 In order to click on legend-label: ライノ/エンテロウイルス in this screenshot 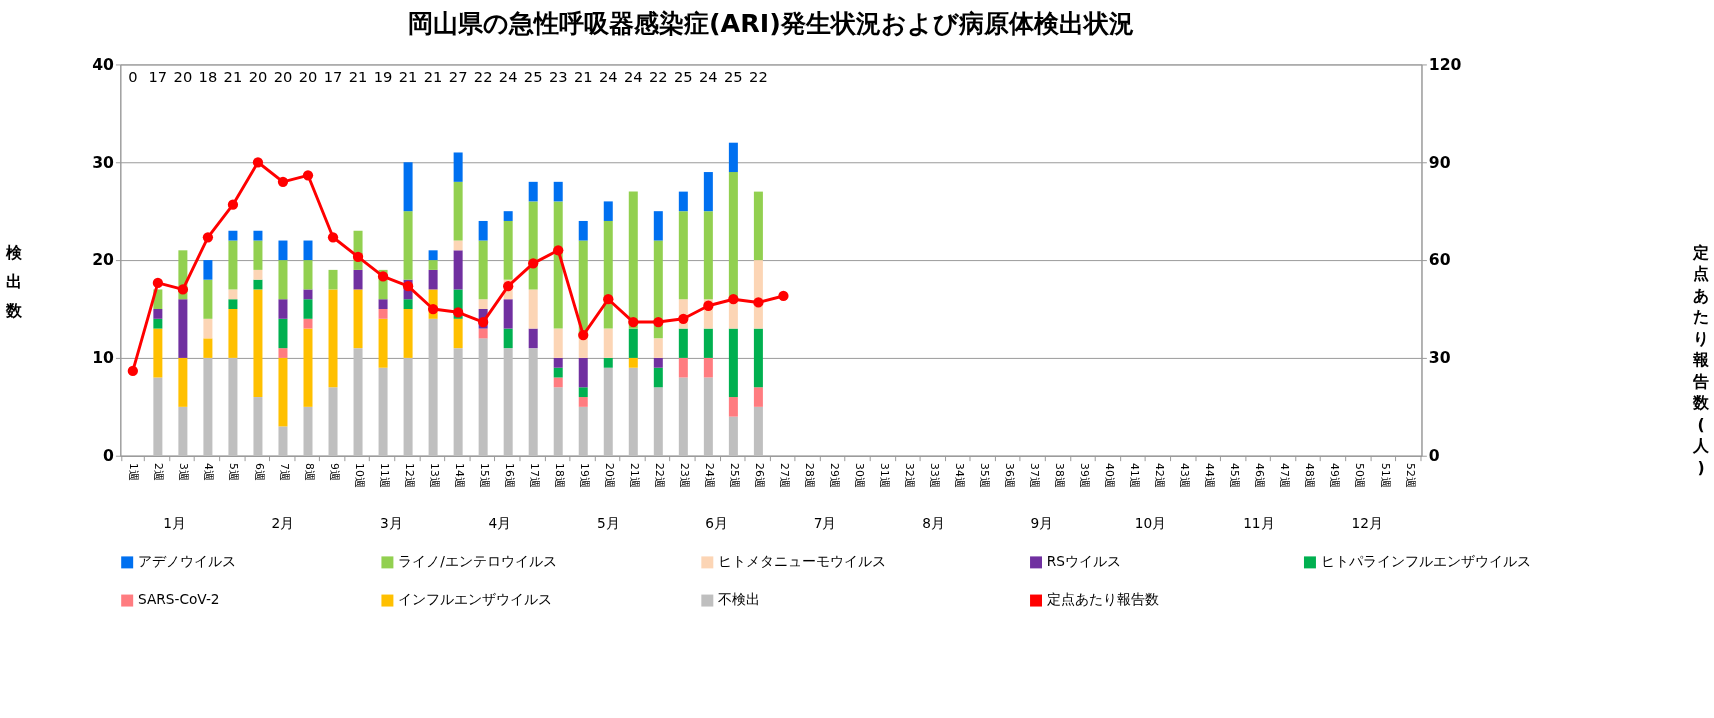, I will do `click(477, 561)`.